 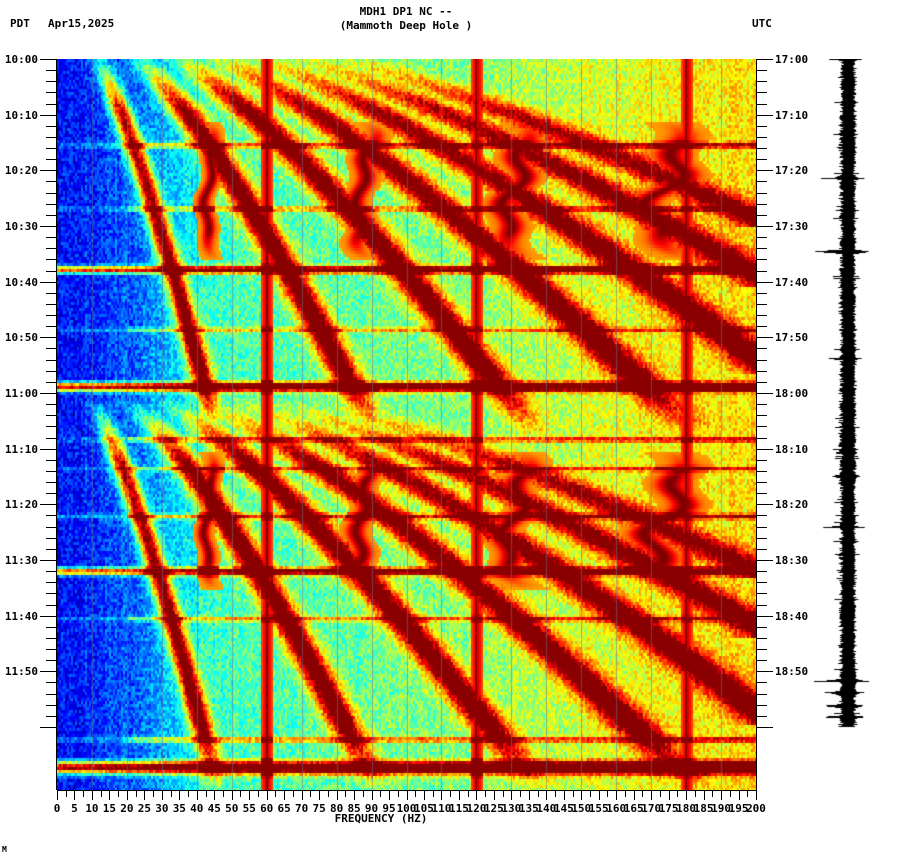 I want to click on y-axis-right-label-17-50: 17:50, so click(x=792, y=338).